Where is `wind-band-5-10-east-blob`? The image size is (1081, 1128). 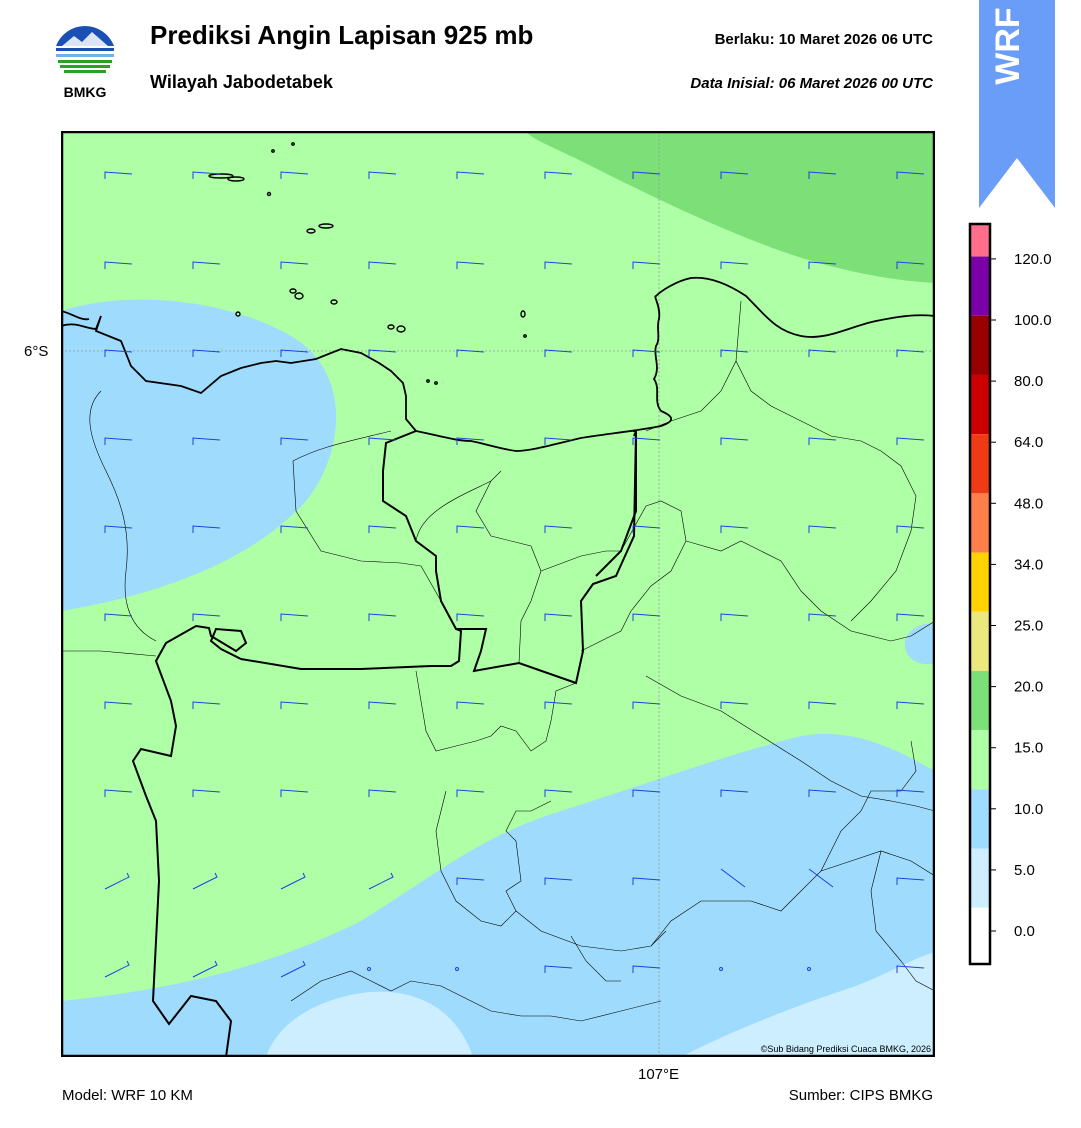
wind-band-5-10-east-blob is located at coordinates (919, 644).